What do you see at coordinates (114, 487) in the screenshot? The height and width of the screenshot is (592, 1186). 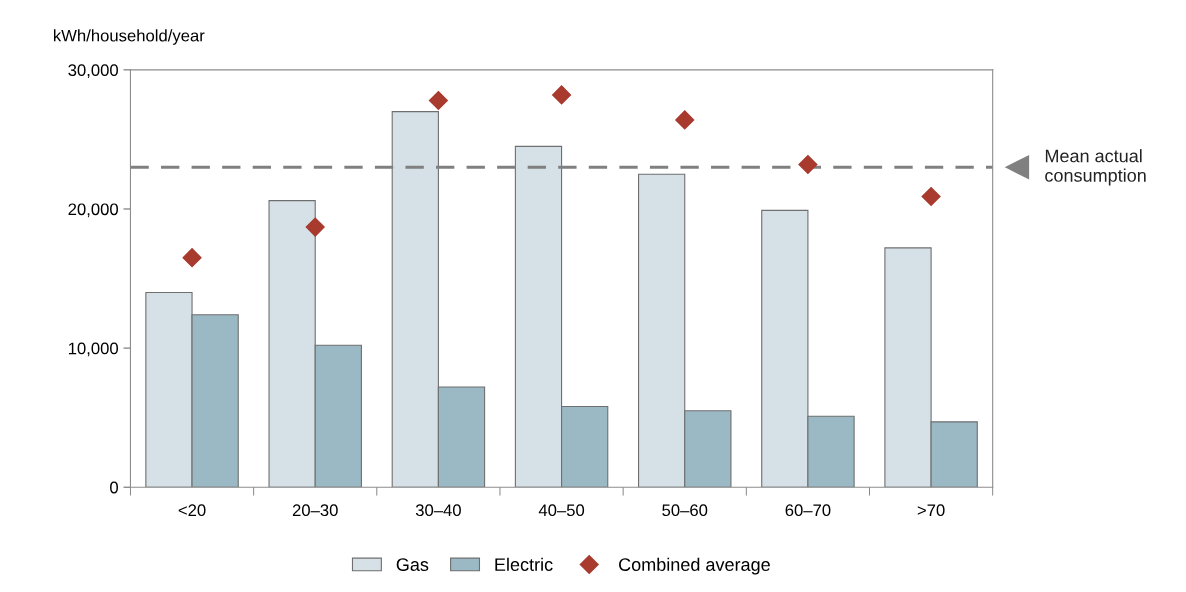 I see `y-tick-label: 0` at bounding box center [114, 487].